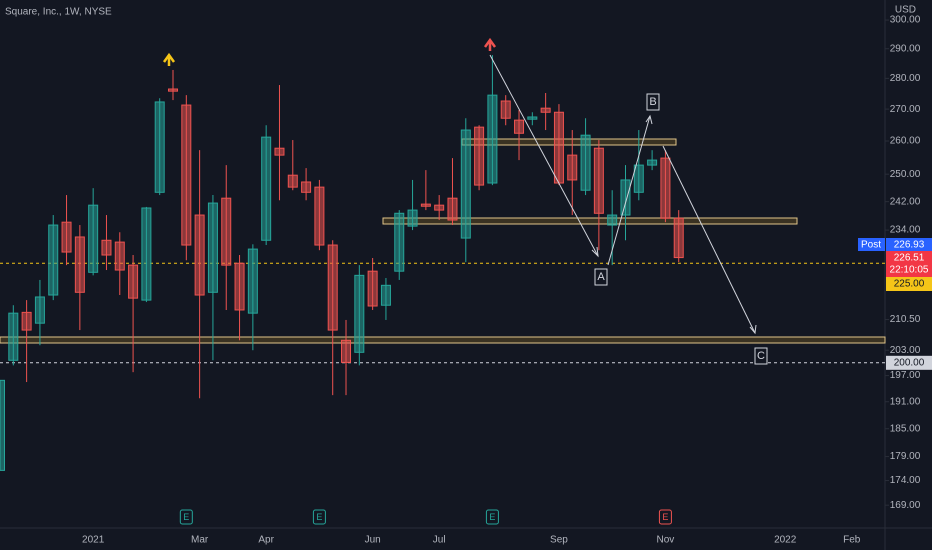 The image size is (932, 550). I want to click on wave-label: A, so click(601, 277).